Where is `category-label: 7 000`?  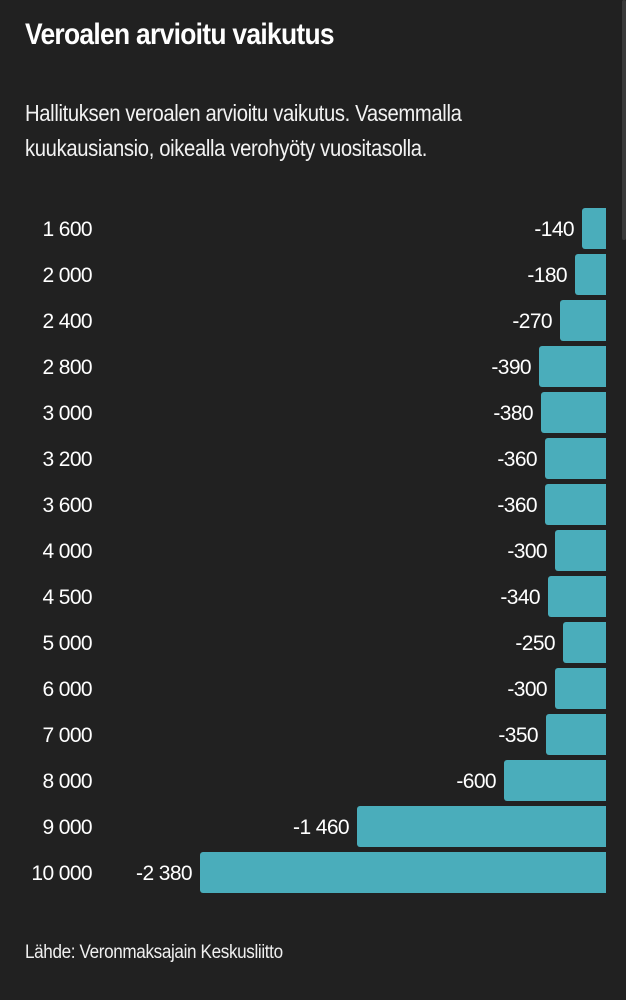 category-label: 7 000 is located at coordinates (67, 735).